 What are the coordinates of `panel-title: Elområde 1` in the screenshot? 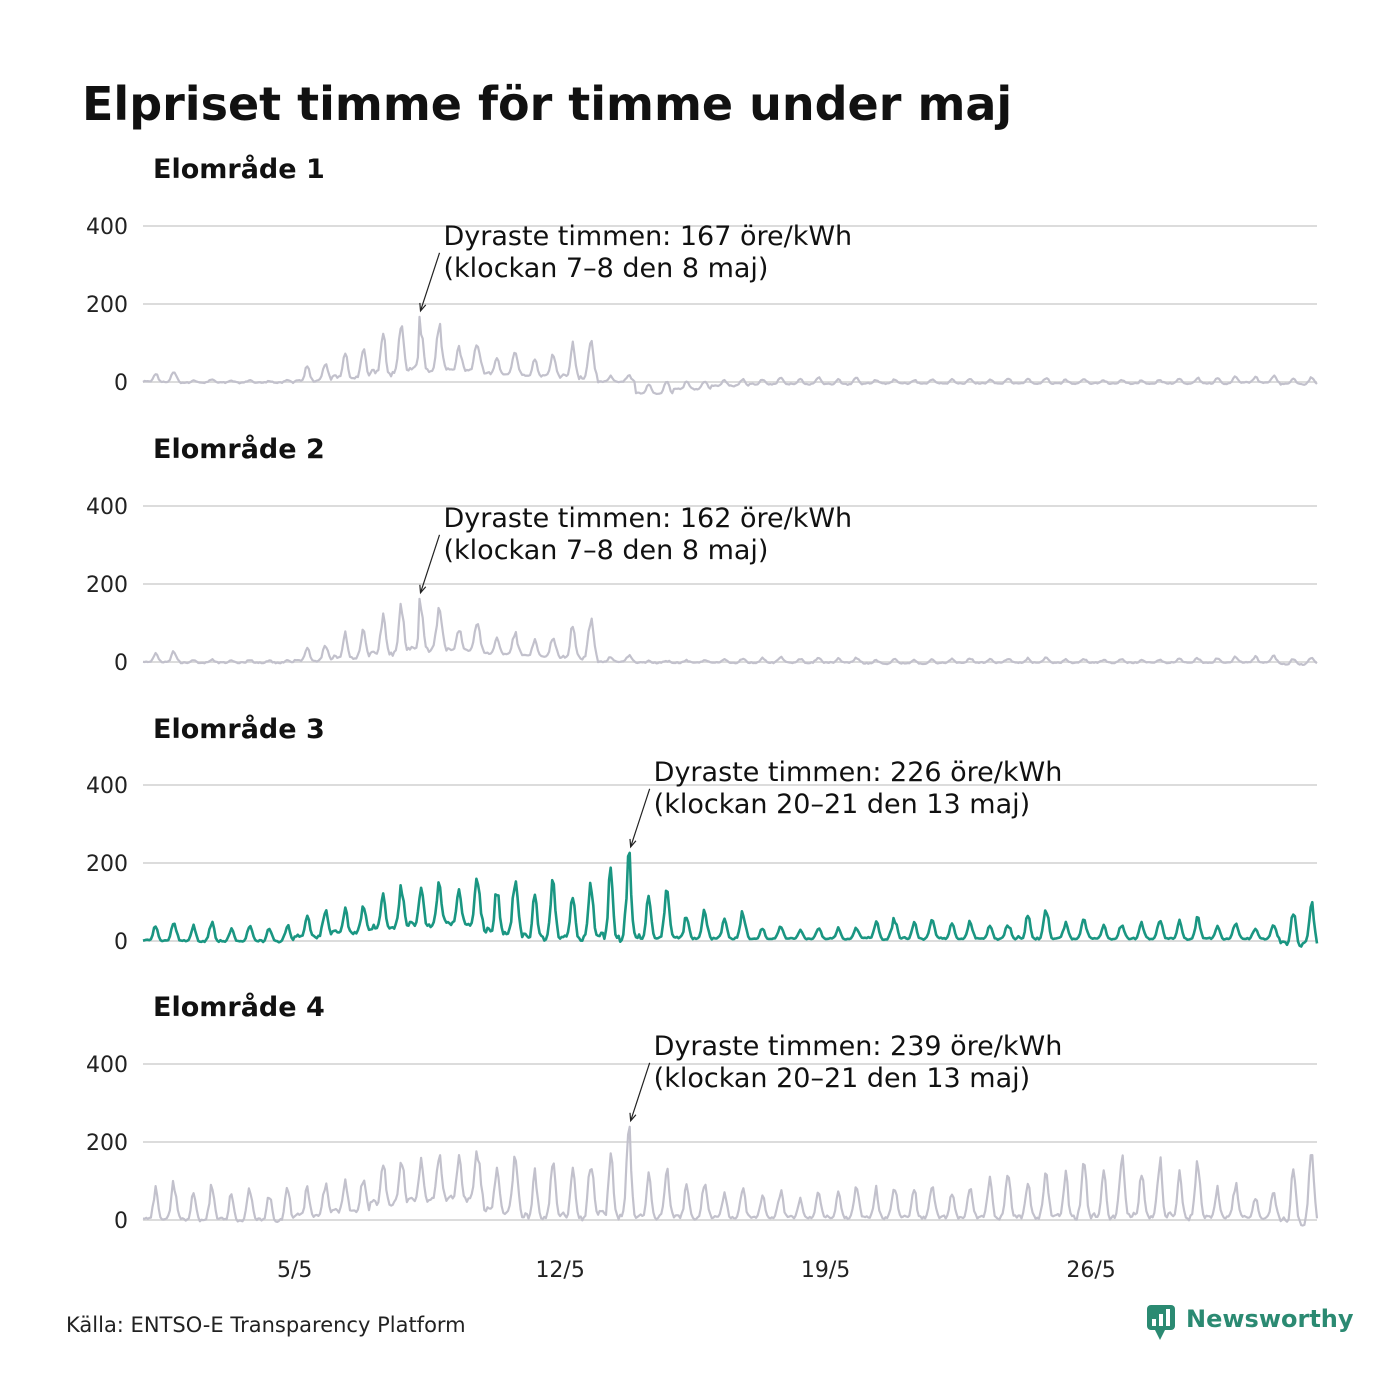 It's located at (239, 169).